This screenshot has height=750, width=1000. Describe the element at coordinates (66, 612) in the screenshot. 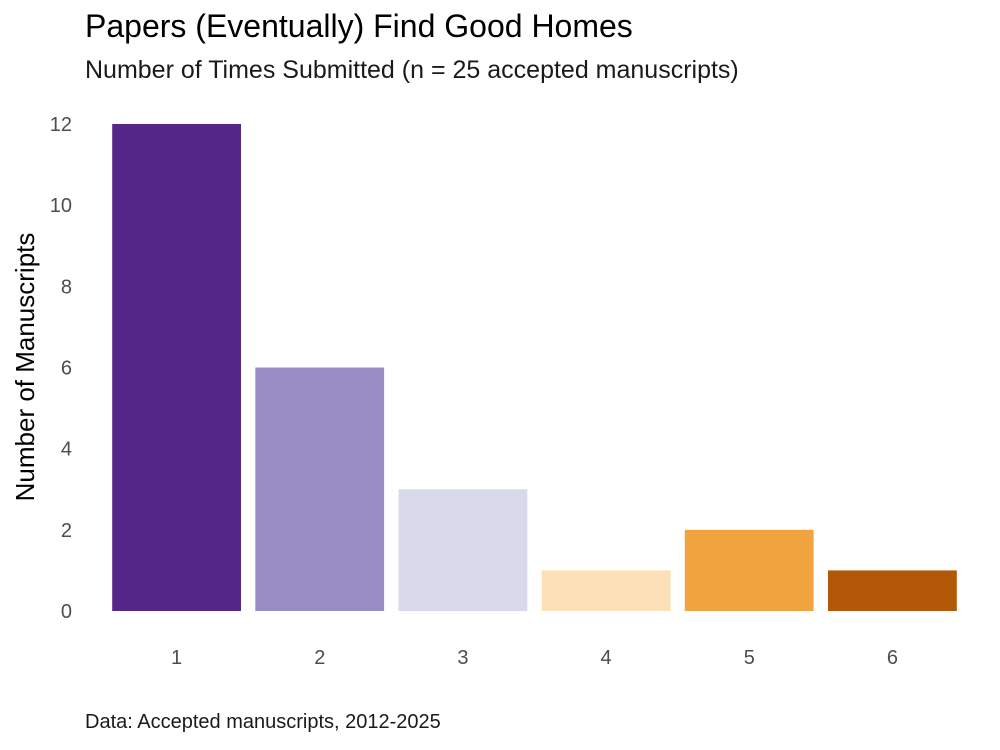

I see `y-tick-label: 0` at that location.